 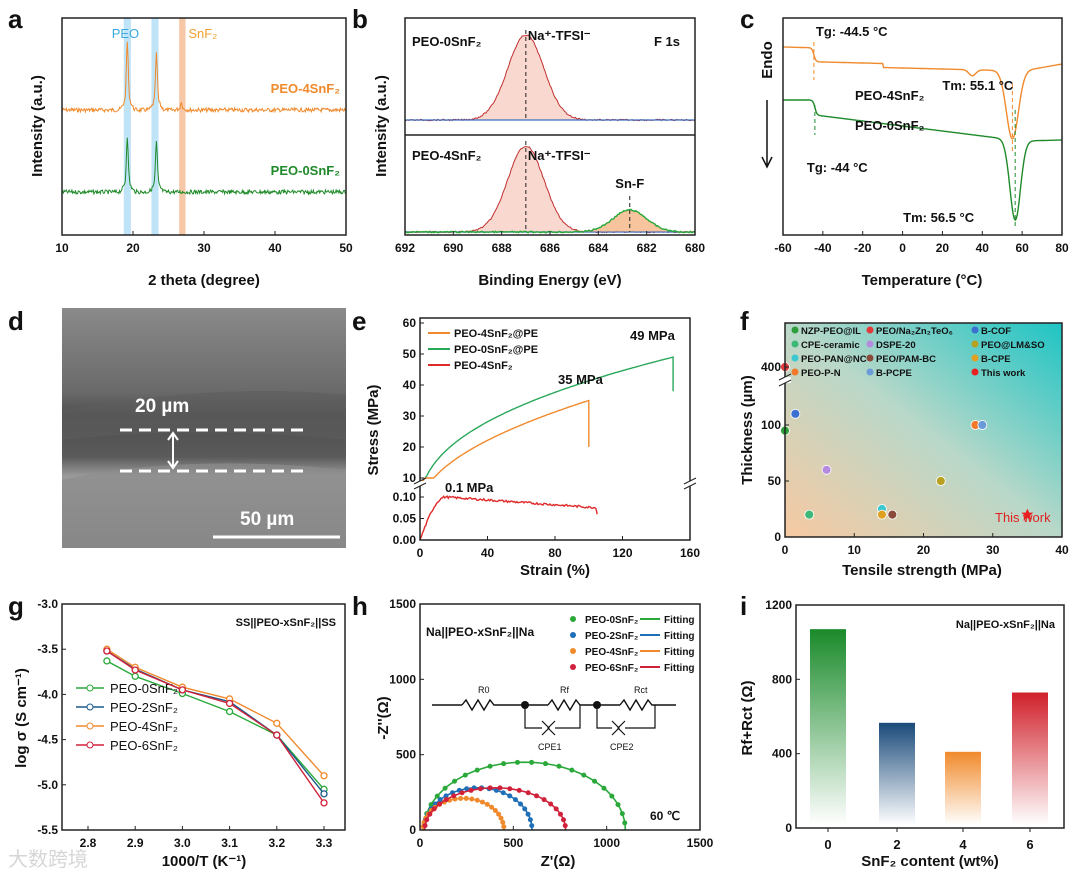 I want to click on stress-curve, so click(x=546, y=420).